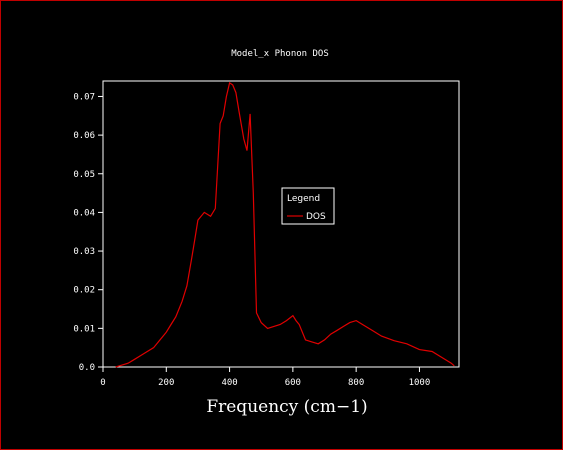 The width and height of the screenshot is (563, 450). Describe the element at coordinates (87, 368) in the screenshot. I see `y-tick-label: 0.0` at that location.